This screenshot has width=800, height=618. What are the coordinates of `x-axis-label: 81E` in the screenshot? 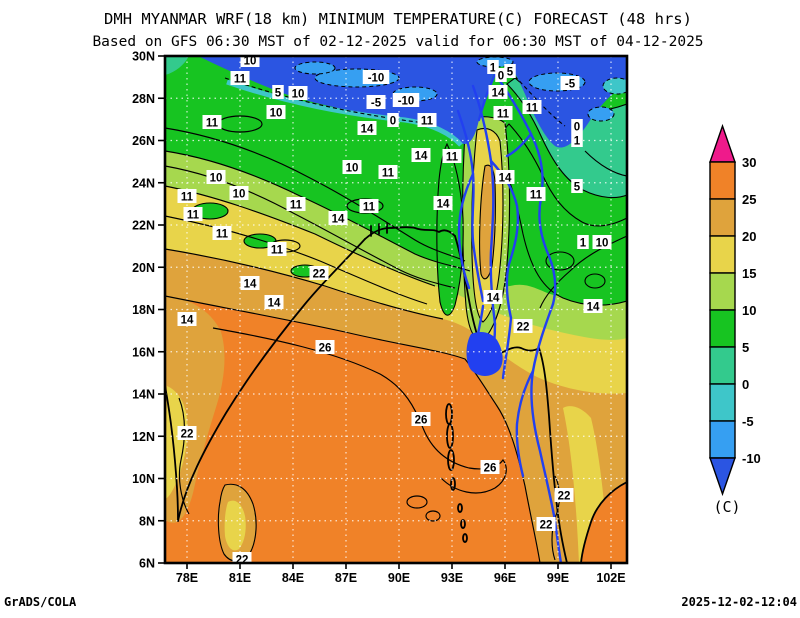 It's located at (240, 578).